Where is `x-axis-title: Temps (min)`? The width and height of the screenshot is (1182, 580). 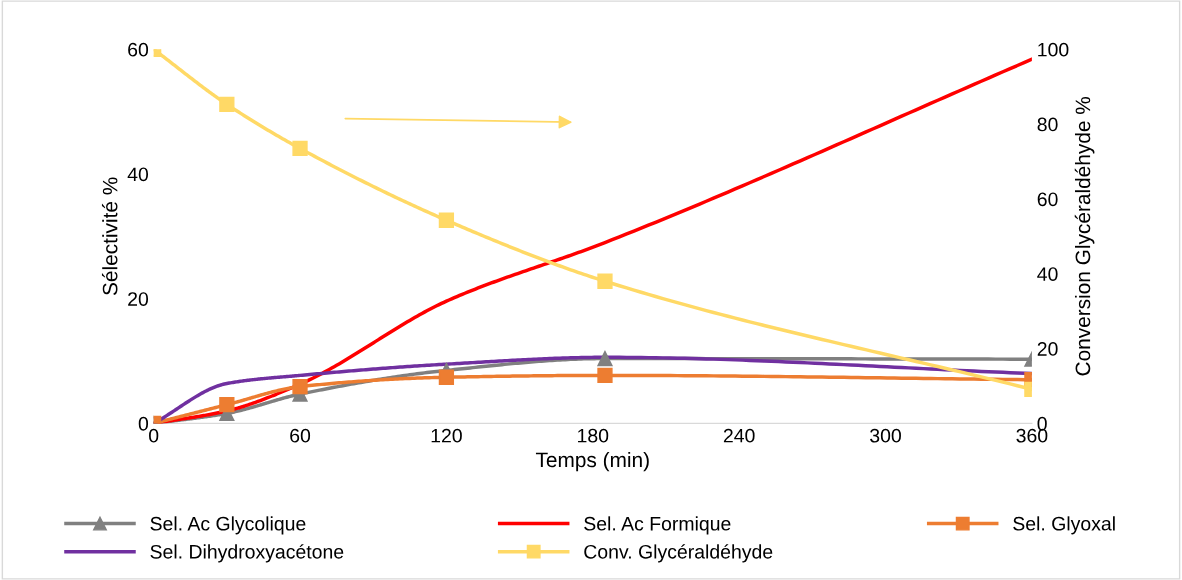 x-axis-title: Temps (min) is located at coordinates (592, 461).